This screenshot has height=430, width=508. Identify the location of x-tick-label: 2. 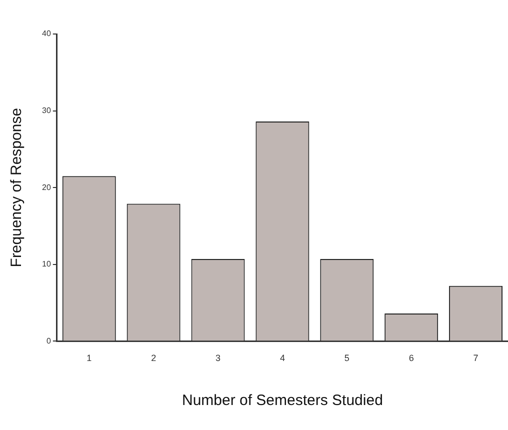
(153, 358).